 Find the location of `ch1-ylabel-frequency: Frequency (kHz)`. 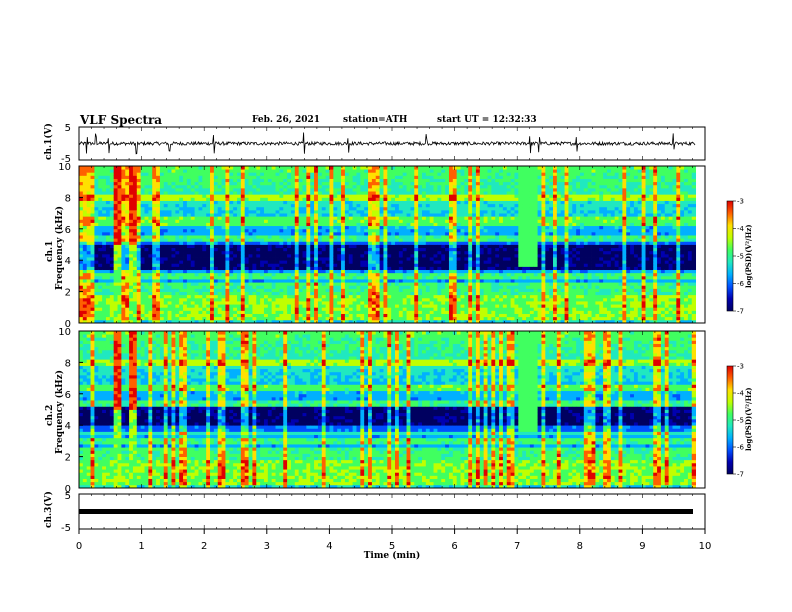

ch1-ylabel-frequency: Frequency (kHz) is located at coordinates (59, 248).